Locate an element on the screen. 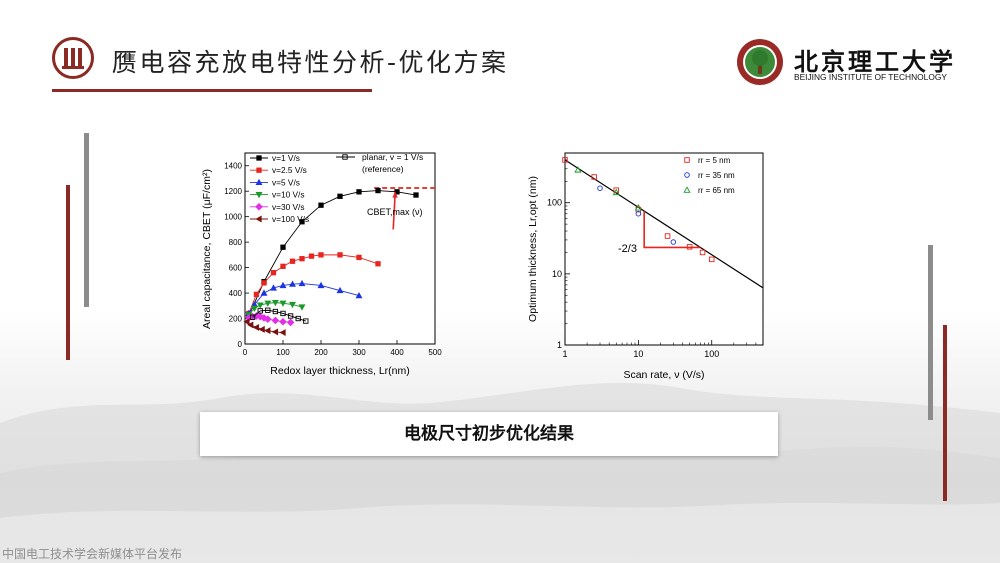  chart2-xtick-label: 100 is located at coordinates (711, 354).